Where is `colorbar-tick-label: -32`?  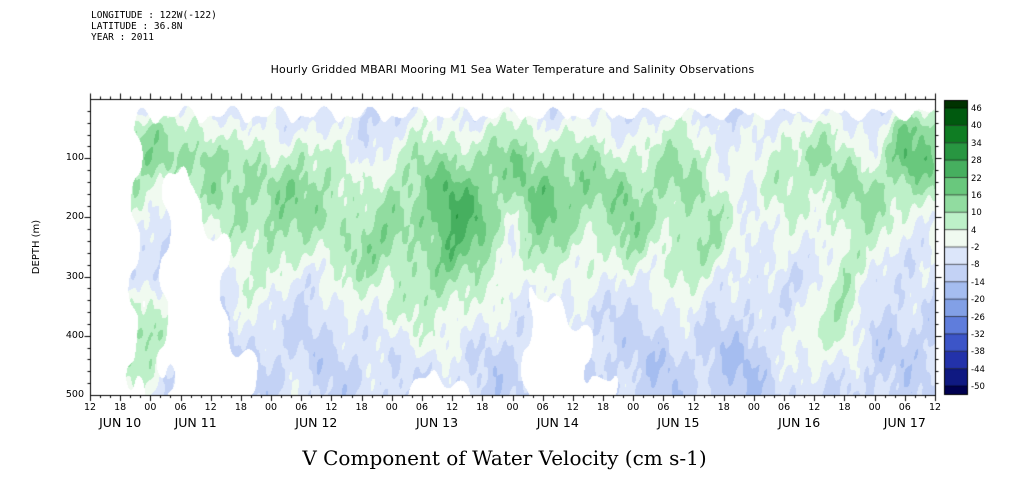 colorbar-tick-label: -32 is located at coordinates (978, 334).